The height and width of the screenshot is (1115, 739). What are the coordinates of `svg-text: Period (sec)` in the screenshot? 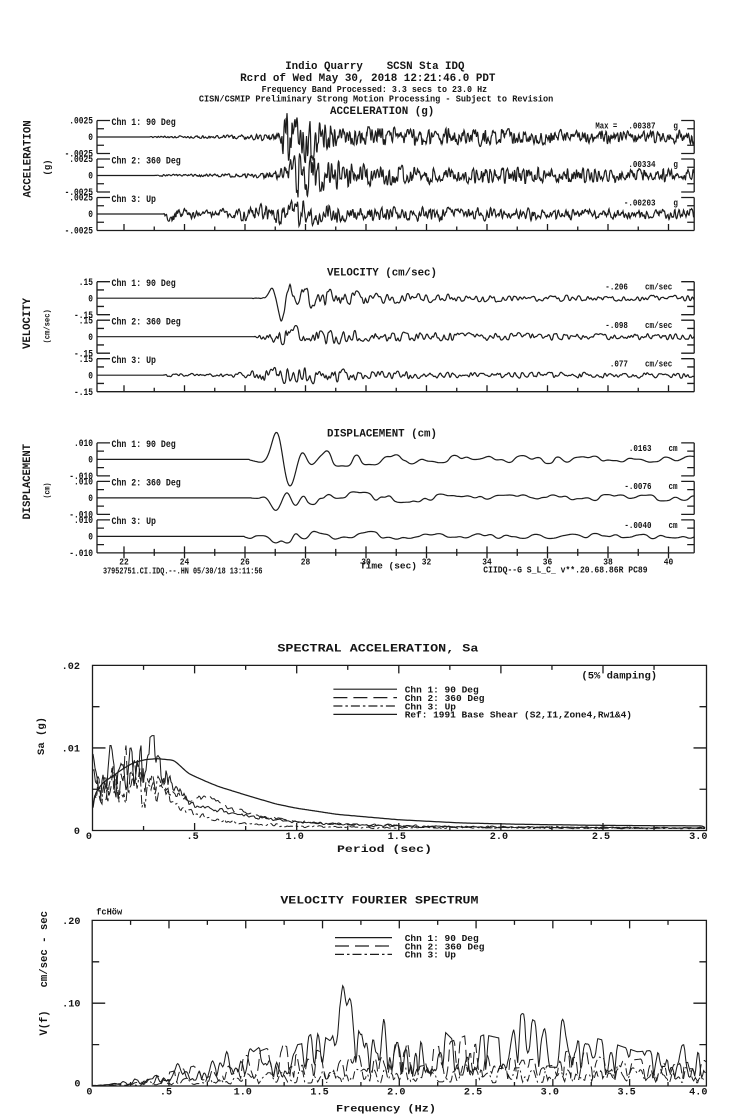 It's located at (384, 850).